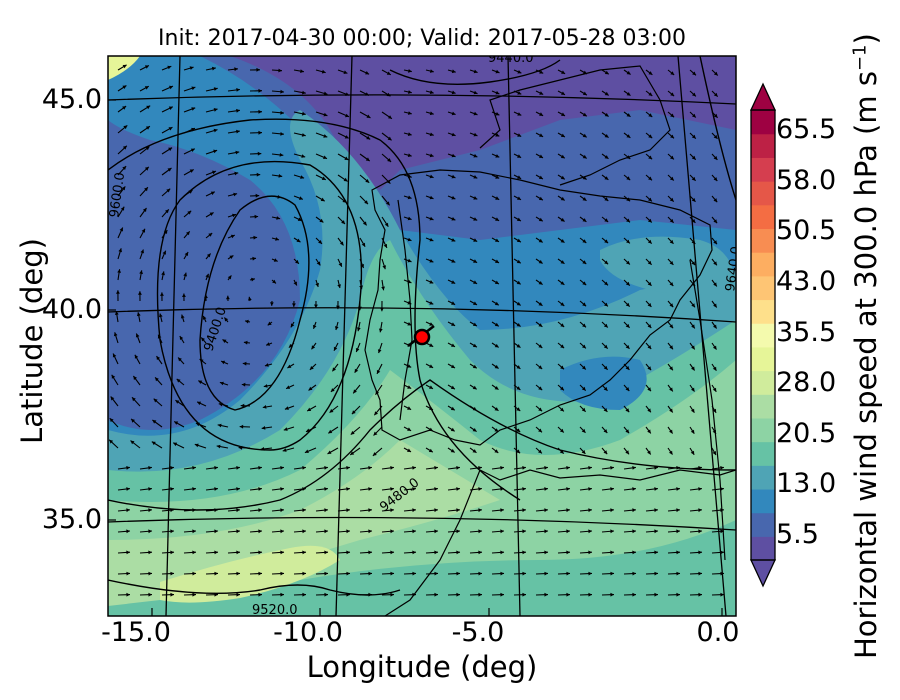 Image resolution: width=900 pixels, height=700 pixels. Describe the element at coordinates (806, 129) in the screenshot. I see `colorbar-tick-label: 65.5` at that location.